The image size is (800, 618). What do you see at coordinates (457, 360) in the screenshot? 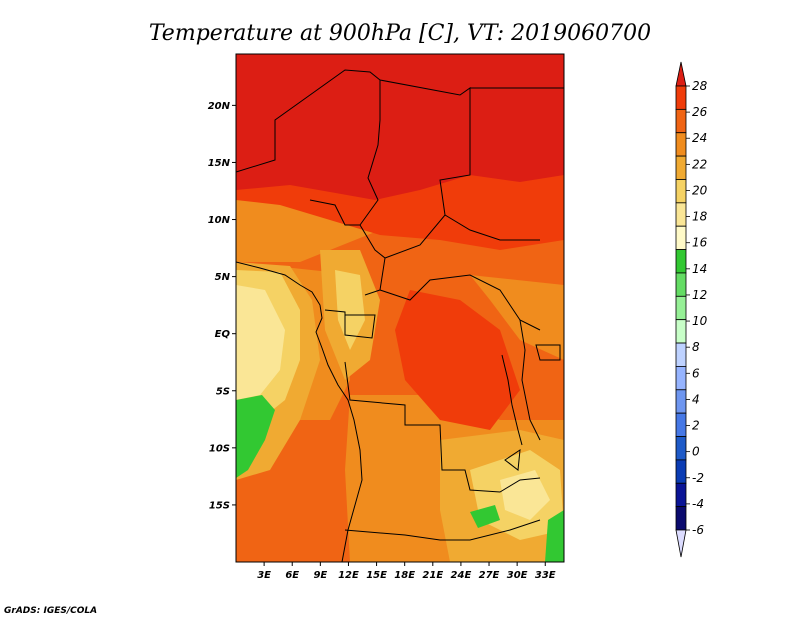
I see `field-zone-26-east` at bounding box center [457, 360].